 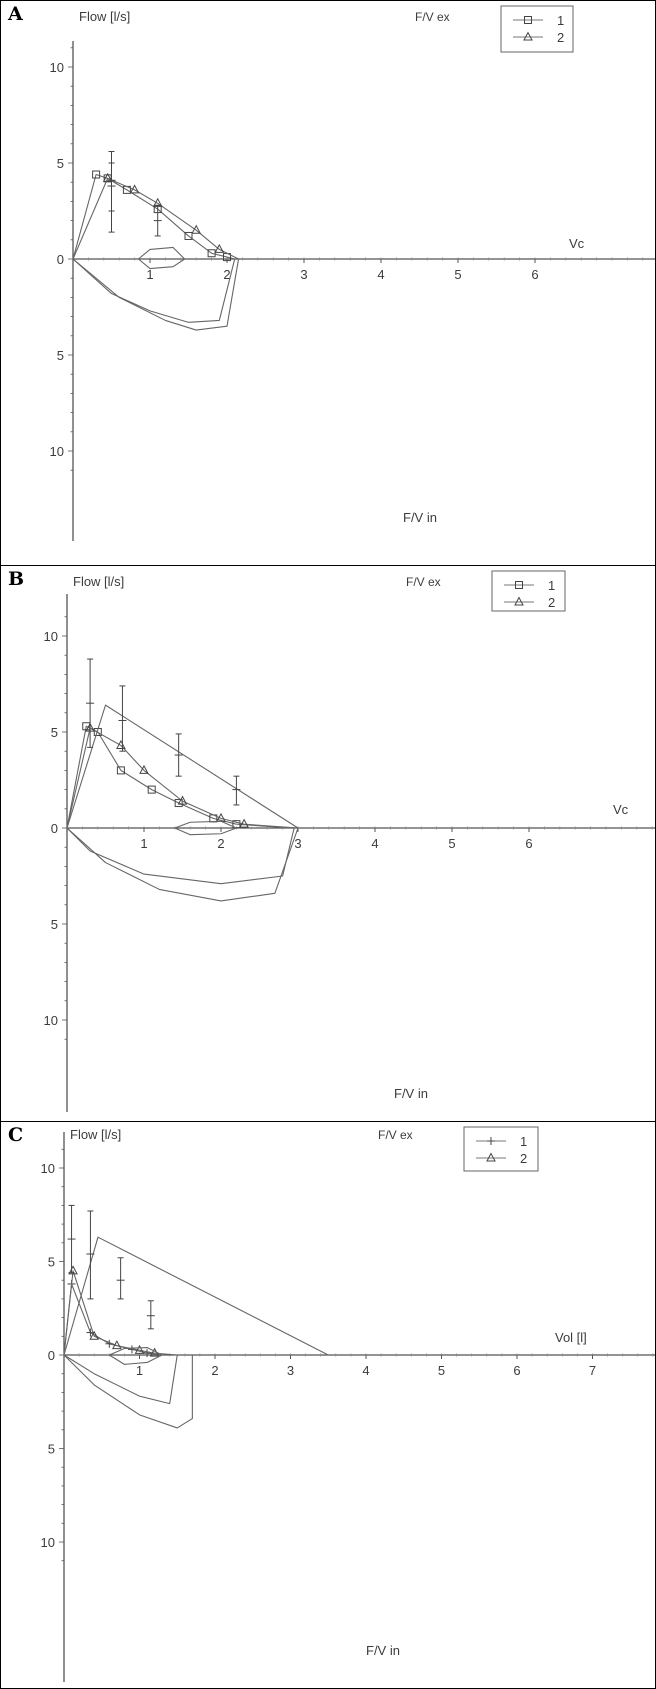 I want to click on x-tick-label: 4, so click(x=374, y=843).